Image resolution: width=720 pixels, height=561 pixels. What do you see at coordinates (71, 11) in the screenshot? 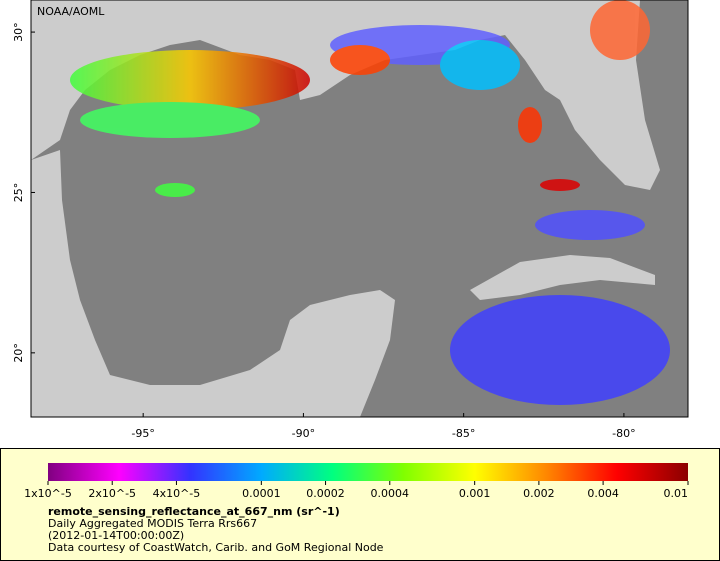
I see `attribution: NOAA/AOML` at bounding box center [71, 11].